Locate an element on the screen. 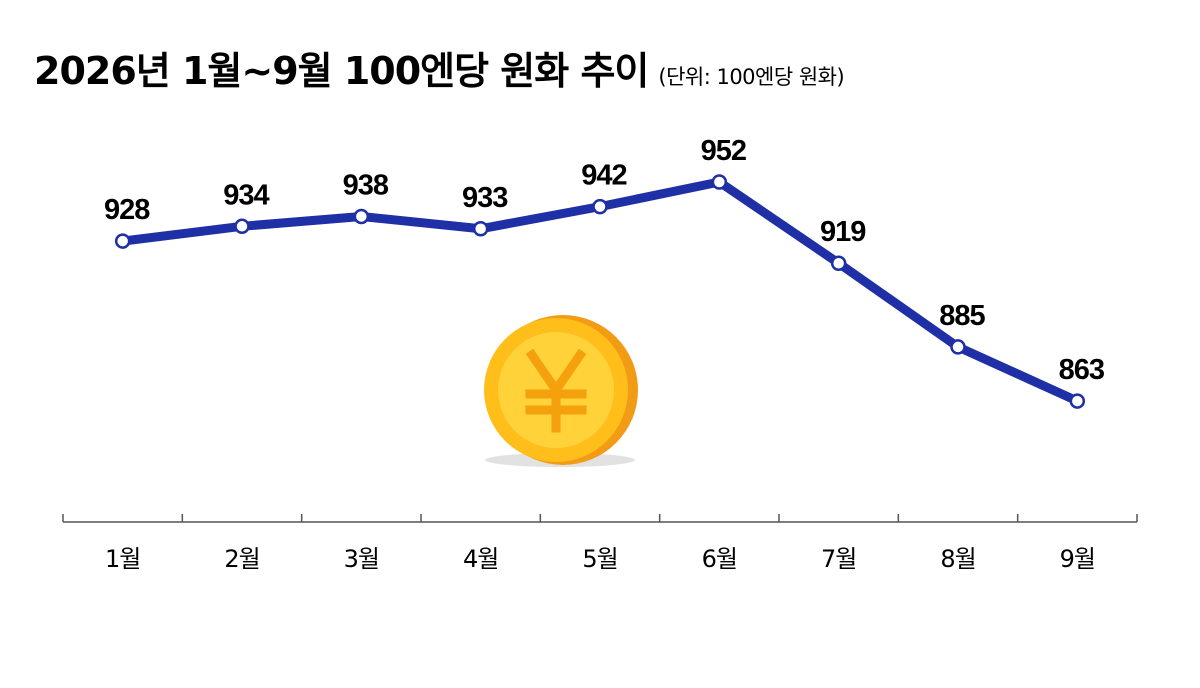 This screenshot has height=688, width=1200. x-tick-label: 6월 is located at coordinates (719, 559).